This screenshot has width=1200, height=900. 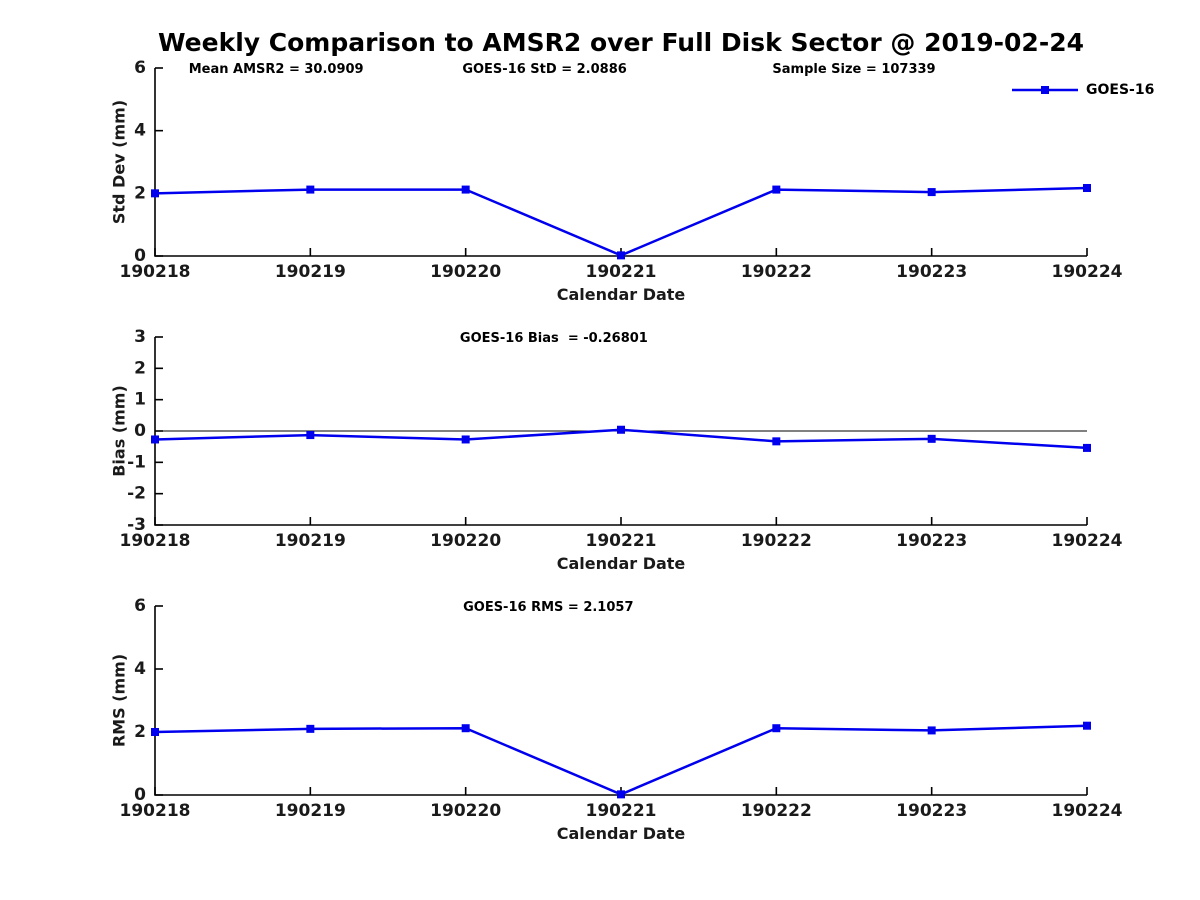 I want to click on y-axis-label: Std Dev (mm), so click(x=119, y=162).